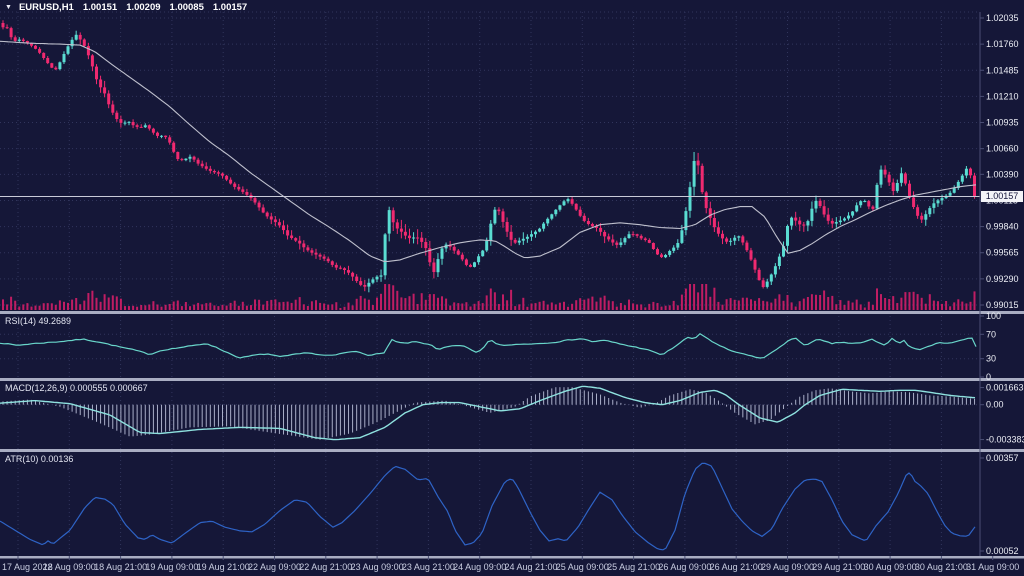  I want to click on date-label: 22 Aug 09:00, so click(274, 567).